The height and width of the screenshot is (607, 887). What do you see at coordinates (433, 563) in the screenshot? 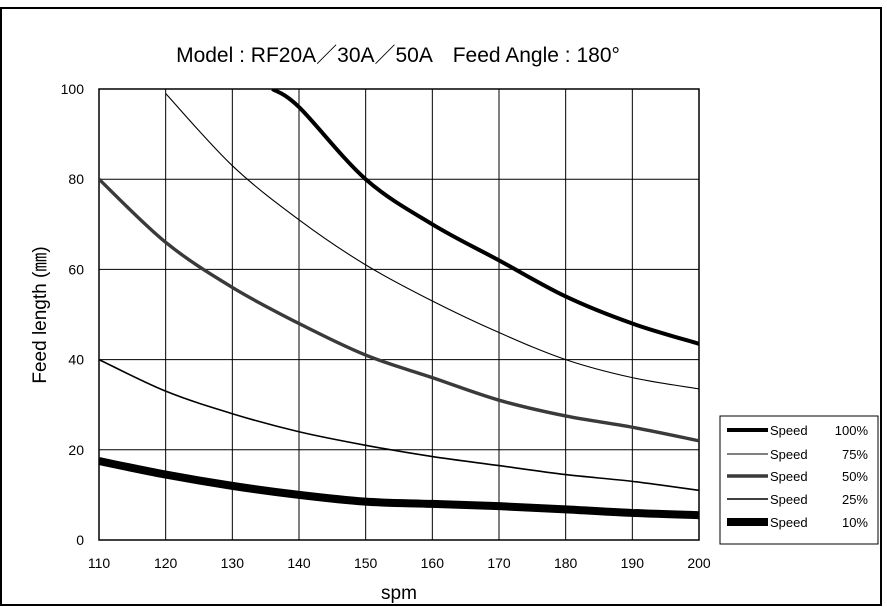
I see `x-tick-label-5: 160` at bounding box center [433, 563].